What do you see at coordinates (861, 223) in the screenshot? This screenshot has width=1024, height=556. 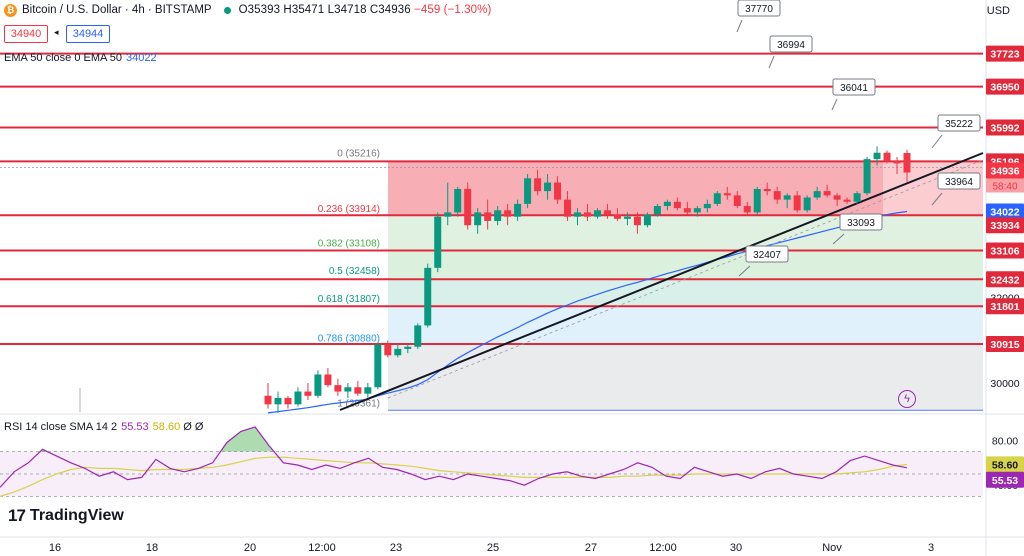 I see `callout-text: 33093` at bounding box center [861, 223].